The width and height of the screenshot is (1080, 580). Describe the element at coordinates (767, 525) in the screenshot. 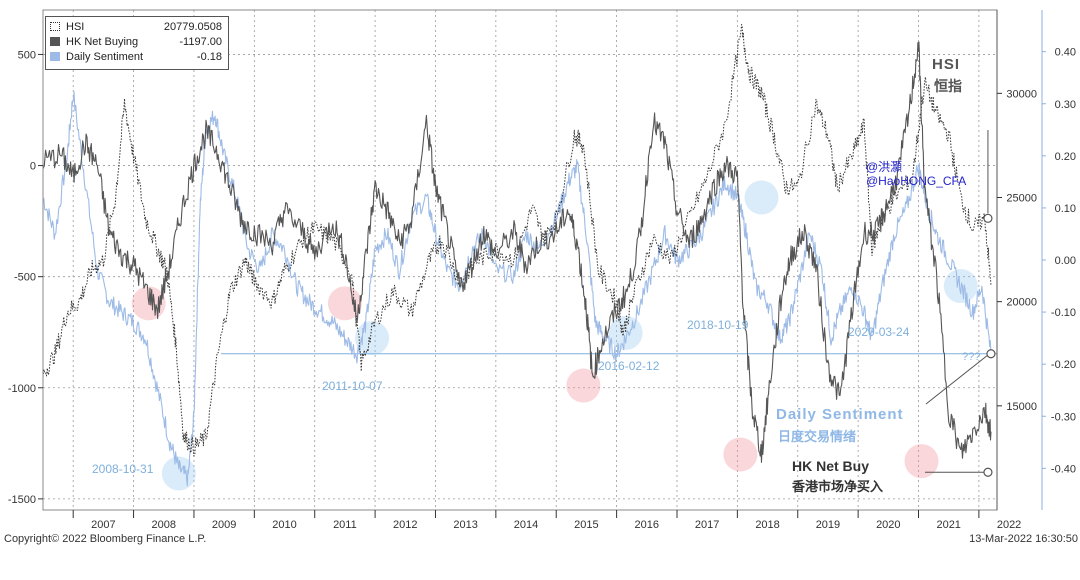

I see `x-tick-label: 2018` at that location.